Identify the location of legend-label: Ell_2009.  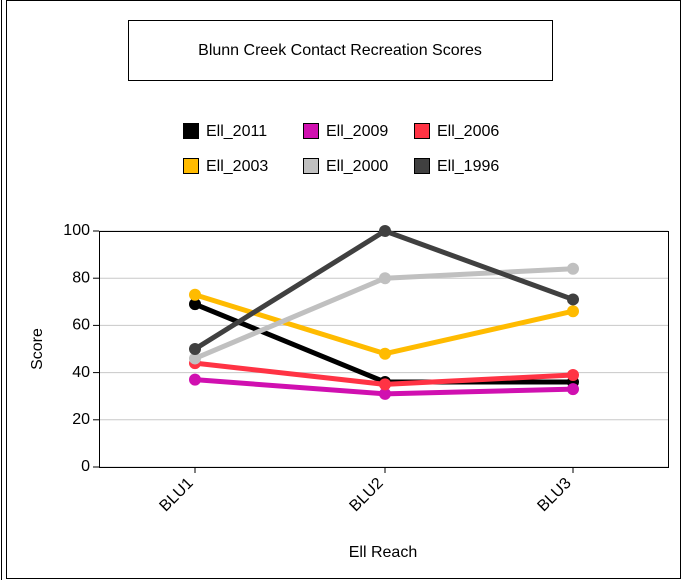
(357, 131).